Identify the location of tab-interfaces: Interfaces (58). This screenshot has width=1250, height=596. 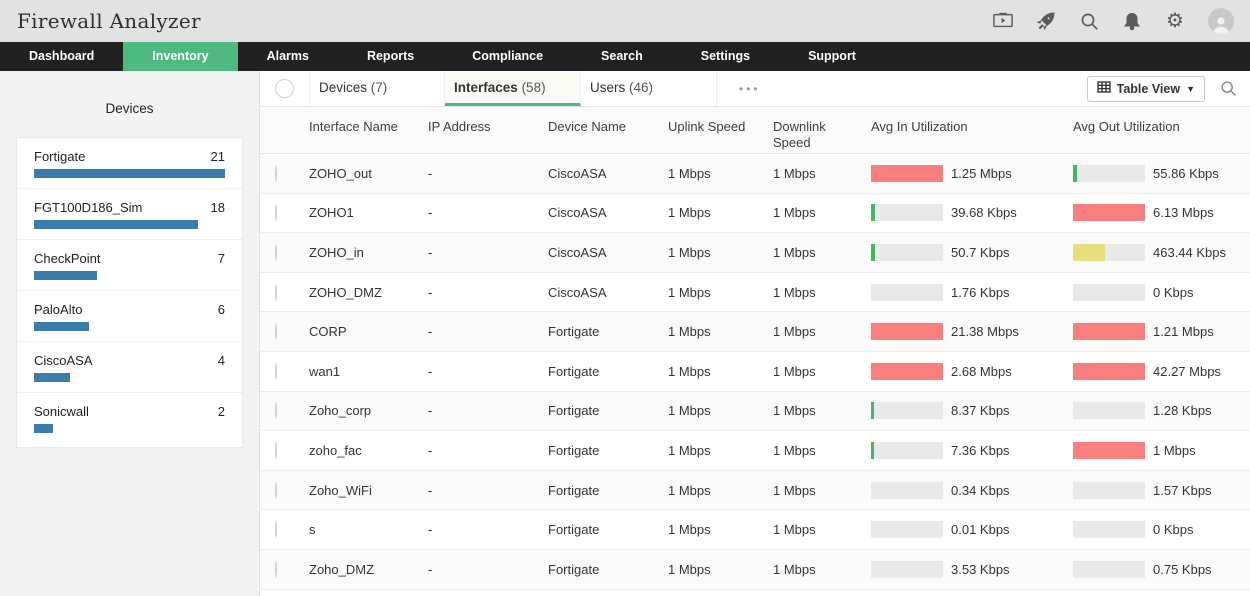
(513, 88).